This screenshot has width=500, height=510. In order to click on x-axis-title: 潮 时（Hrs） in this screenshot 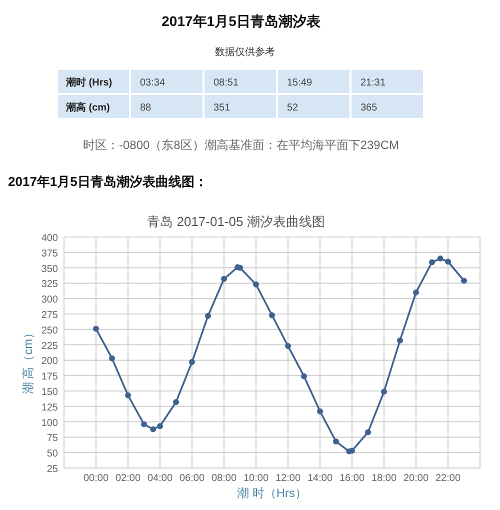, I will do `click(272, 493)`.